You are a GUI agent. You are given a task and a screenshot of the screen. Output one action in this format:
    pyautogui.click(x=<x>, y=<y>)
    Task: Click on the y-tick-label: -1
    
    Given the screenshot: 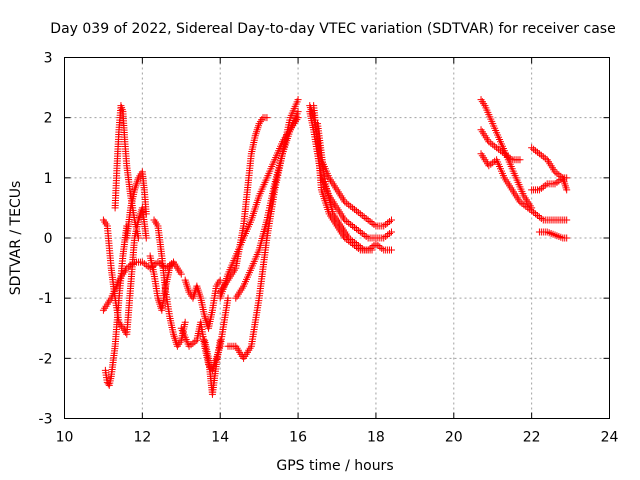 What is the action you would take?
    pyautogui.click(x=46, y=299)
    